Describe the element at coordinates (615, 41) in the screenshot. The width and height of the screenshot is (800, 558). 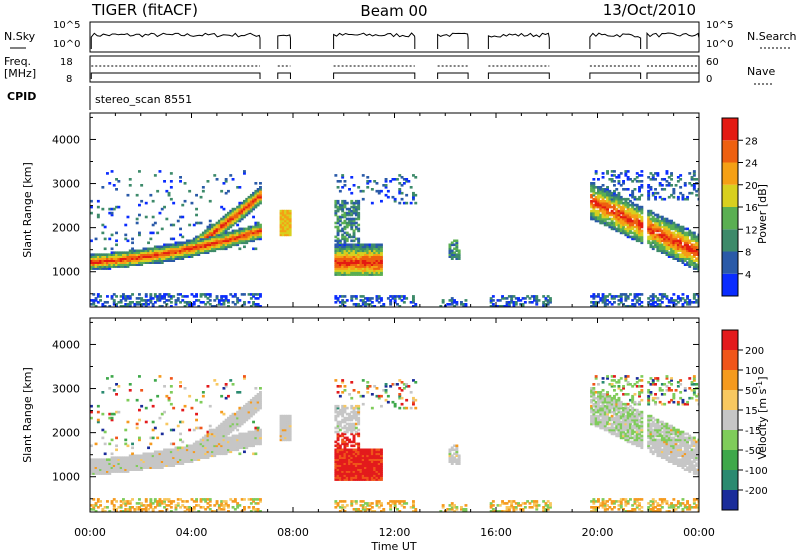
I see `noise-segment` at that location.